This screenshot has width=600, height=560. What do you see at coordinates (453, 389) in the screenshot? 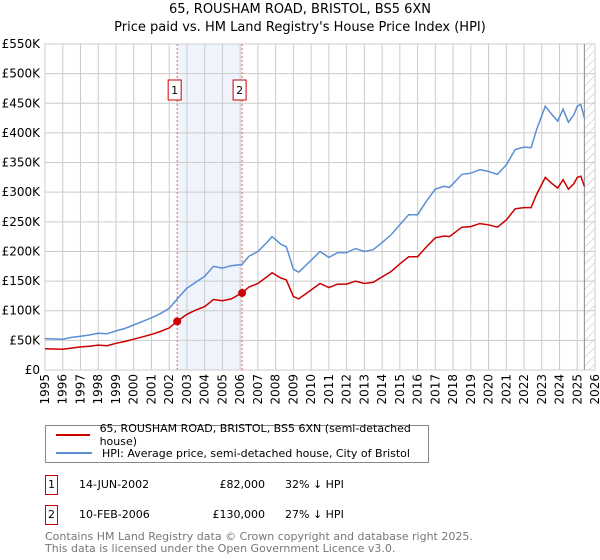
I see `x-tick-label: 2018` at bounding box center [453, 389].